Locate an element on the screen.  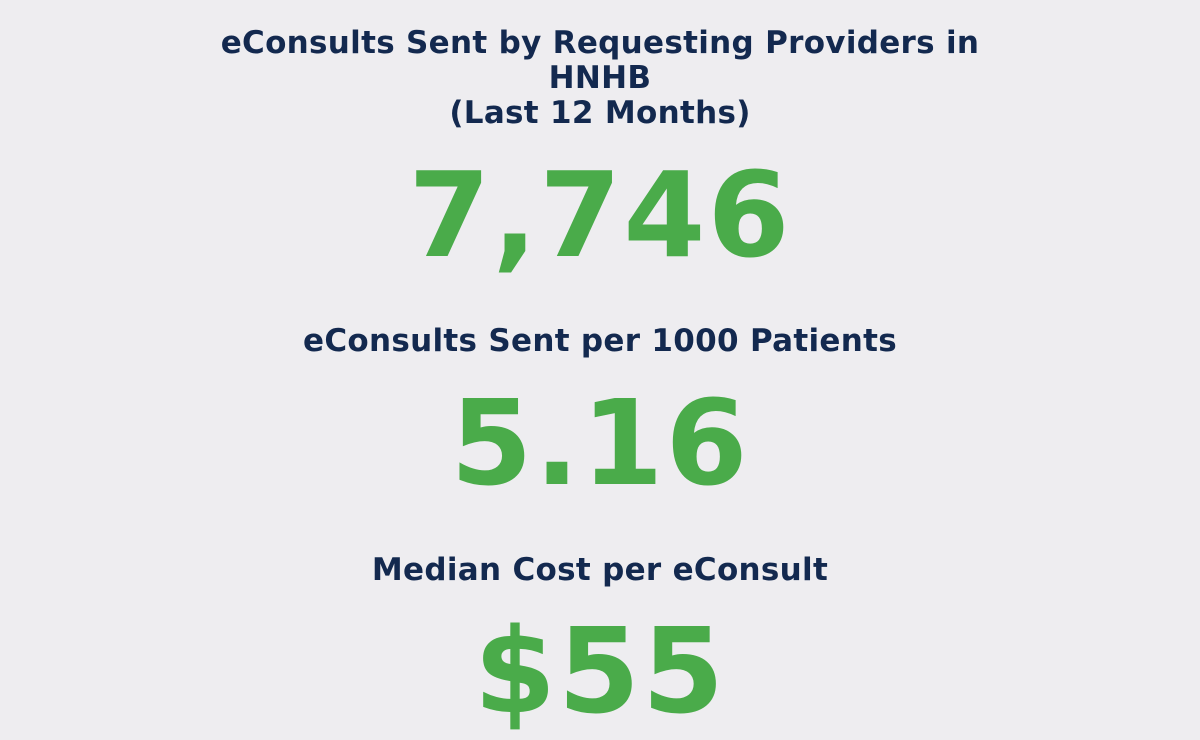
total-econsults-value: 7,746 is located at coordinates (600, 215).